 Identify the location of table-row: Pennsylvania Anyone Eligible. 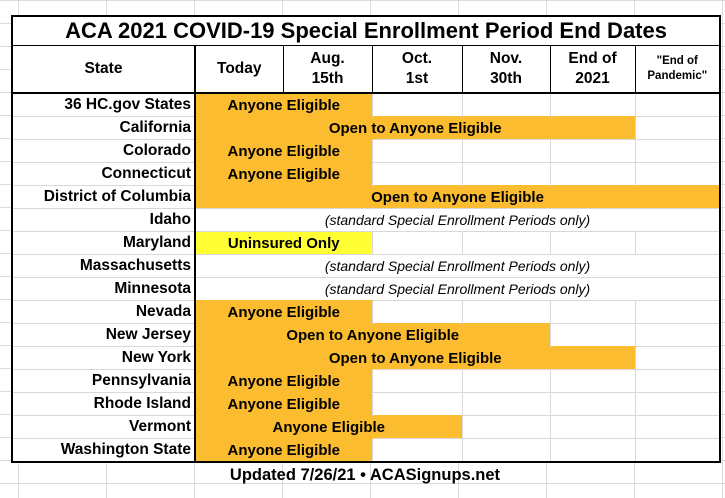
(366, 381).